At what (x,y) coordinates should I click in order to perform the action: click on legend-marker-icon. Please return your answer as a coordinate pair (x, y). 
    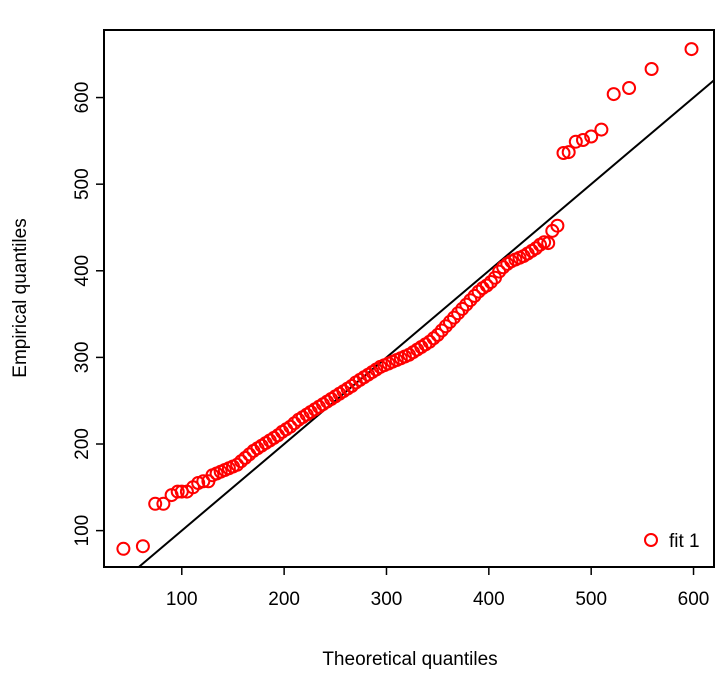
    Looking at the image, I should click on (651, 540).